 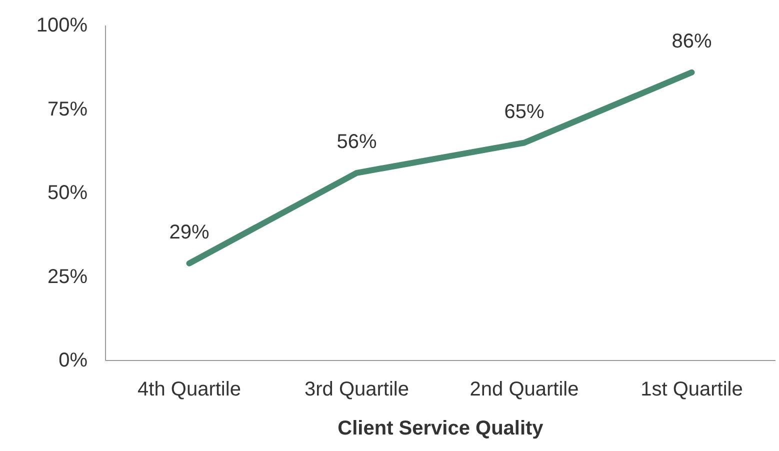 I want to click on x-tick-label: 1st Quartile, so click(x=691, y=389).